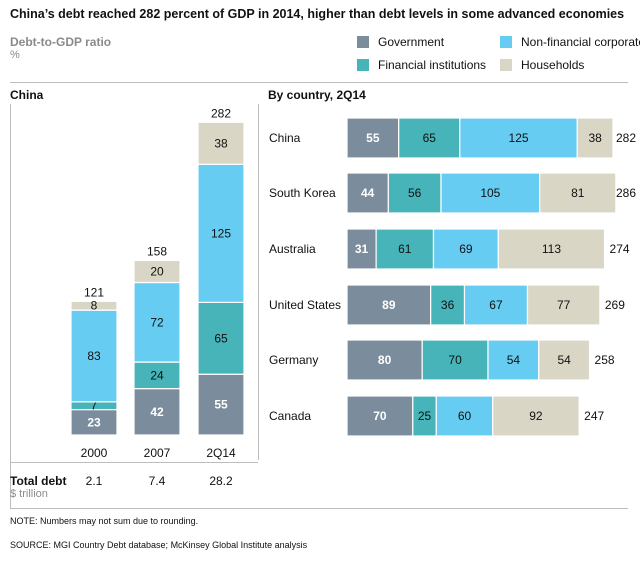  Describe the element at coordinates (292, 249) in the screenshot. I see `country-label: Australia` at that location.